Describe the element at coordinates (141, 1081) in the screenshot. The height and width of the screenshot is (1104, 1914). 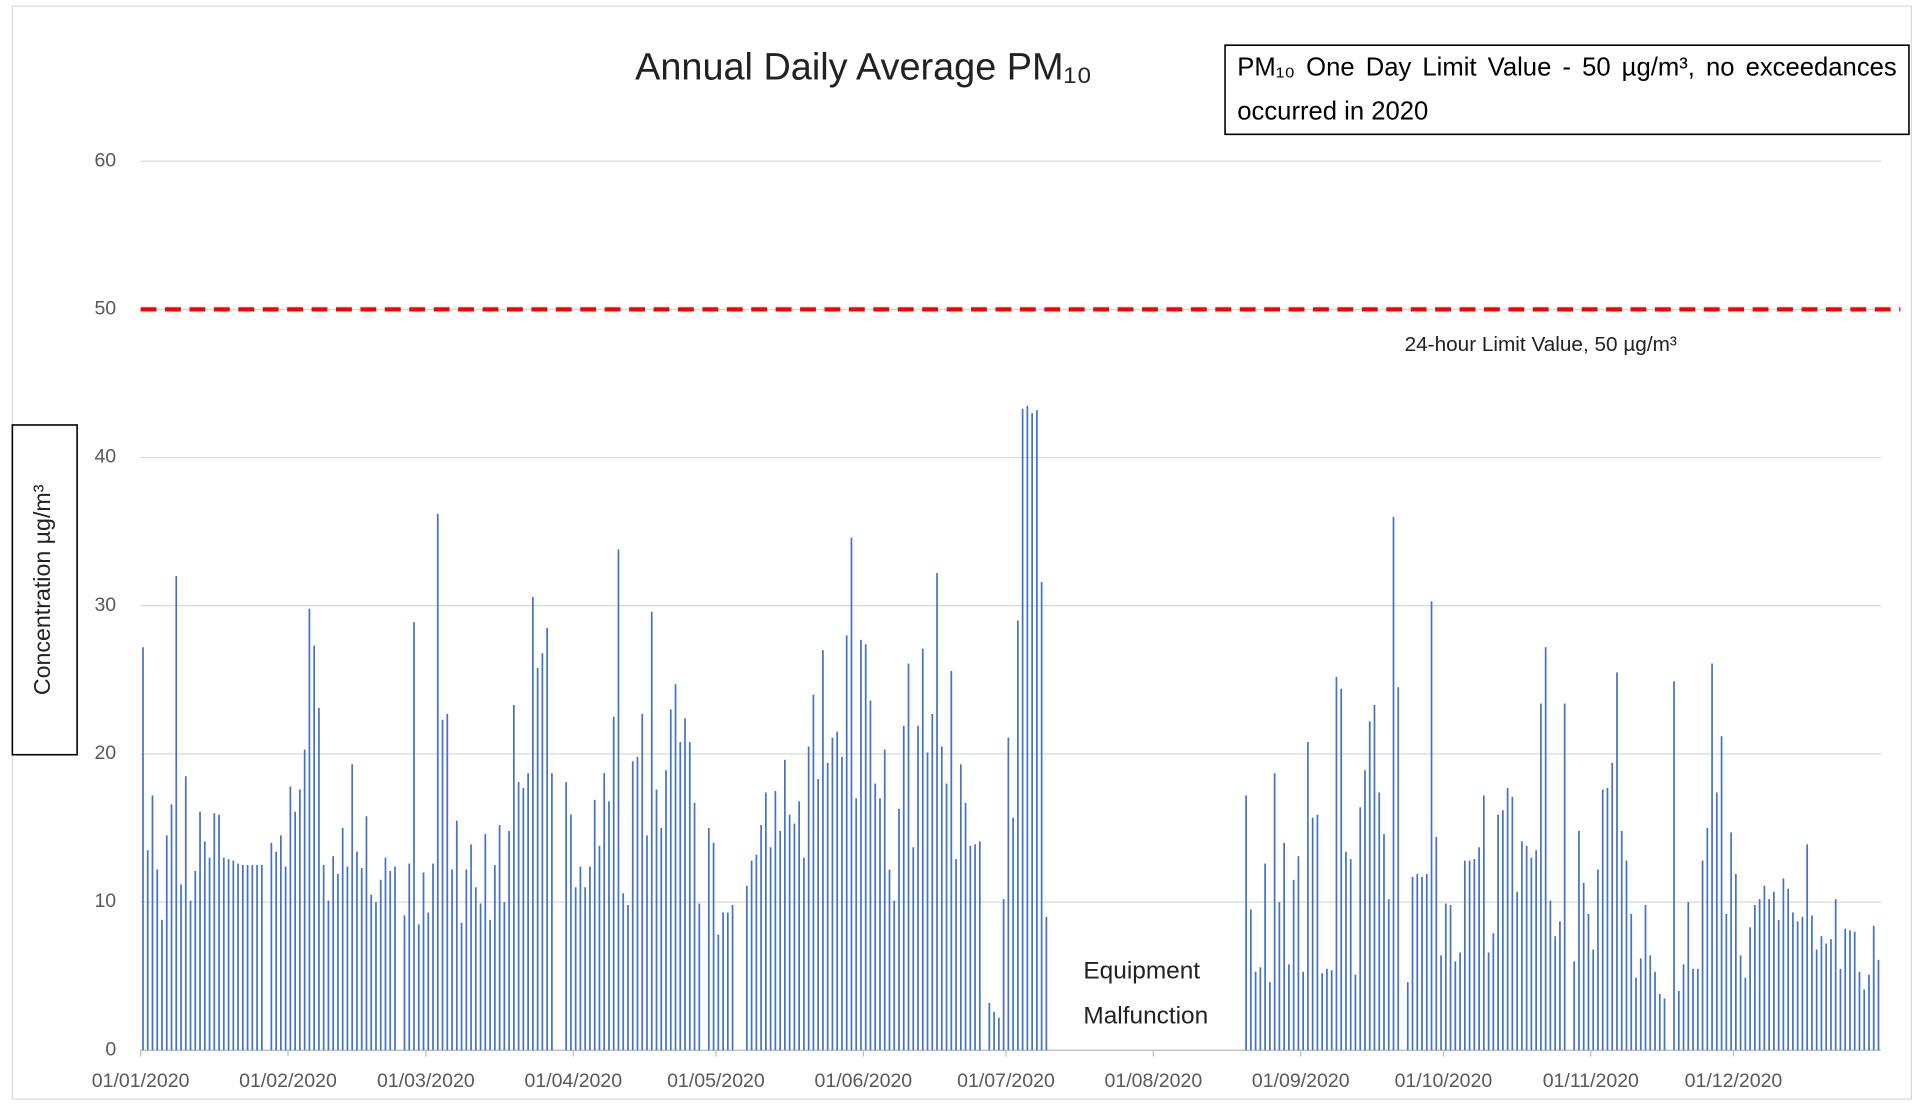
I see `x-tick-label: 01/01/2020` at that location.